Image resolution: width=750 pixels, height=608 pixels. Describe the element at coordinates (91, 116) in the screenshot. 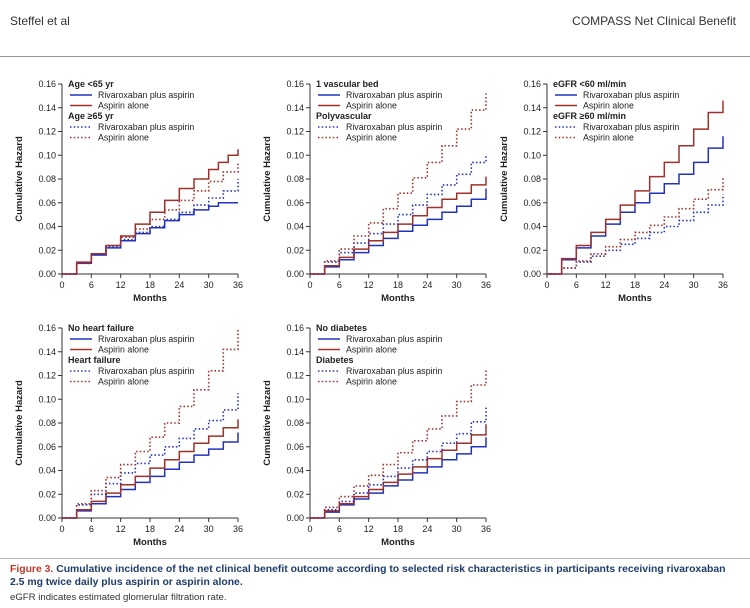

I see `legend-heading: Age ≥65 yr` at that location.